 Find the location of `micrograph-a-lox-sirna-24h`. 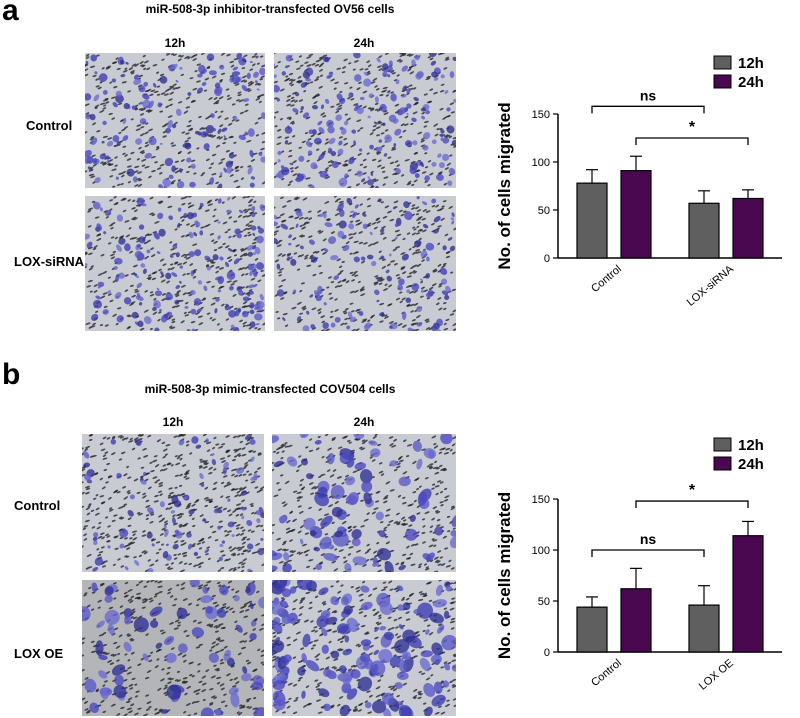

micrograph-a-lox-sirna-24h is located at coordinates (365, 263).